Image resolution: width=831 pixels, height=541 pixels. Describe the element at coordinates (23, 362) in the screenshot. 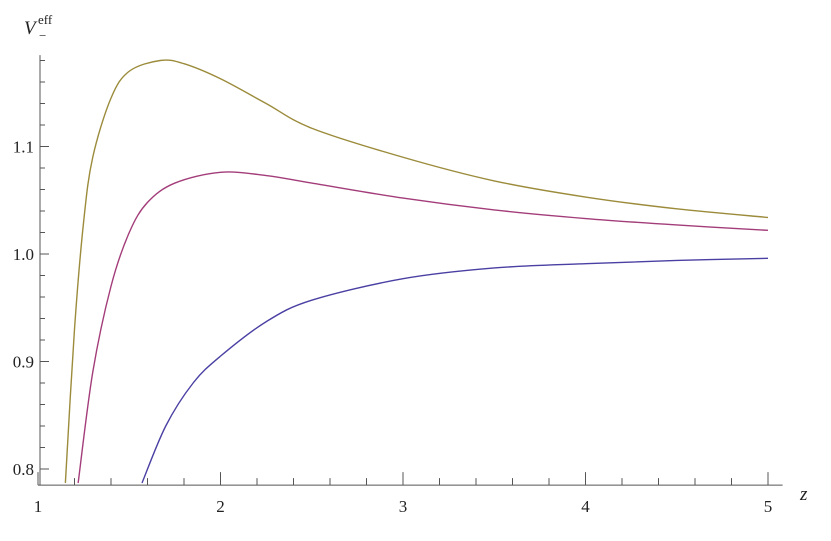

I see `y-tick-label: 0.9` at that location.